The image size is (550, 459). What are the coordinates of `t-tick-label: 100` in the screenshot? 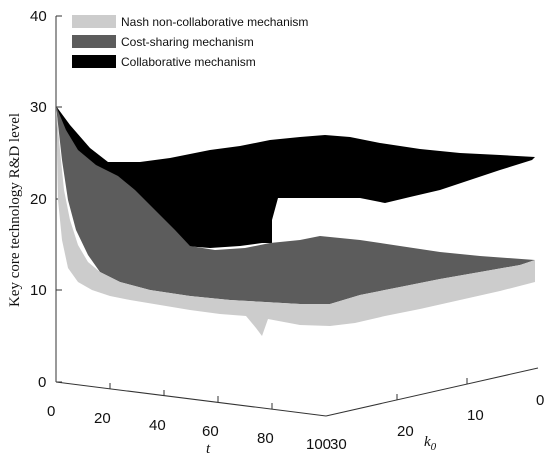 It's located at (318, 444).